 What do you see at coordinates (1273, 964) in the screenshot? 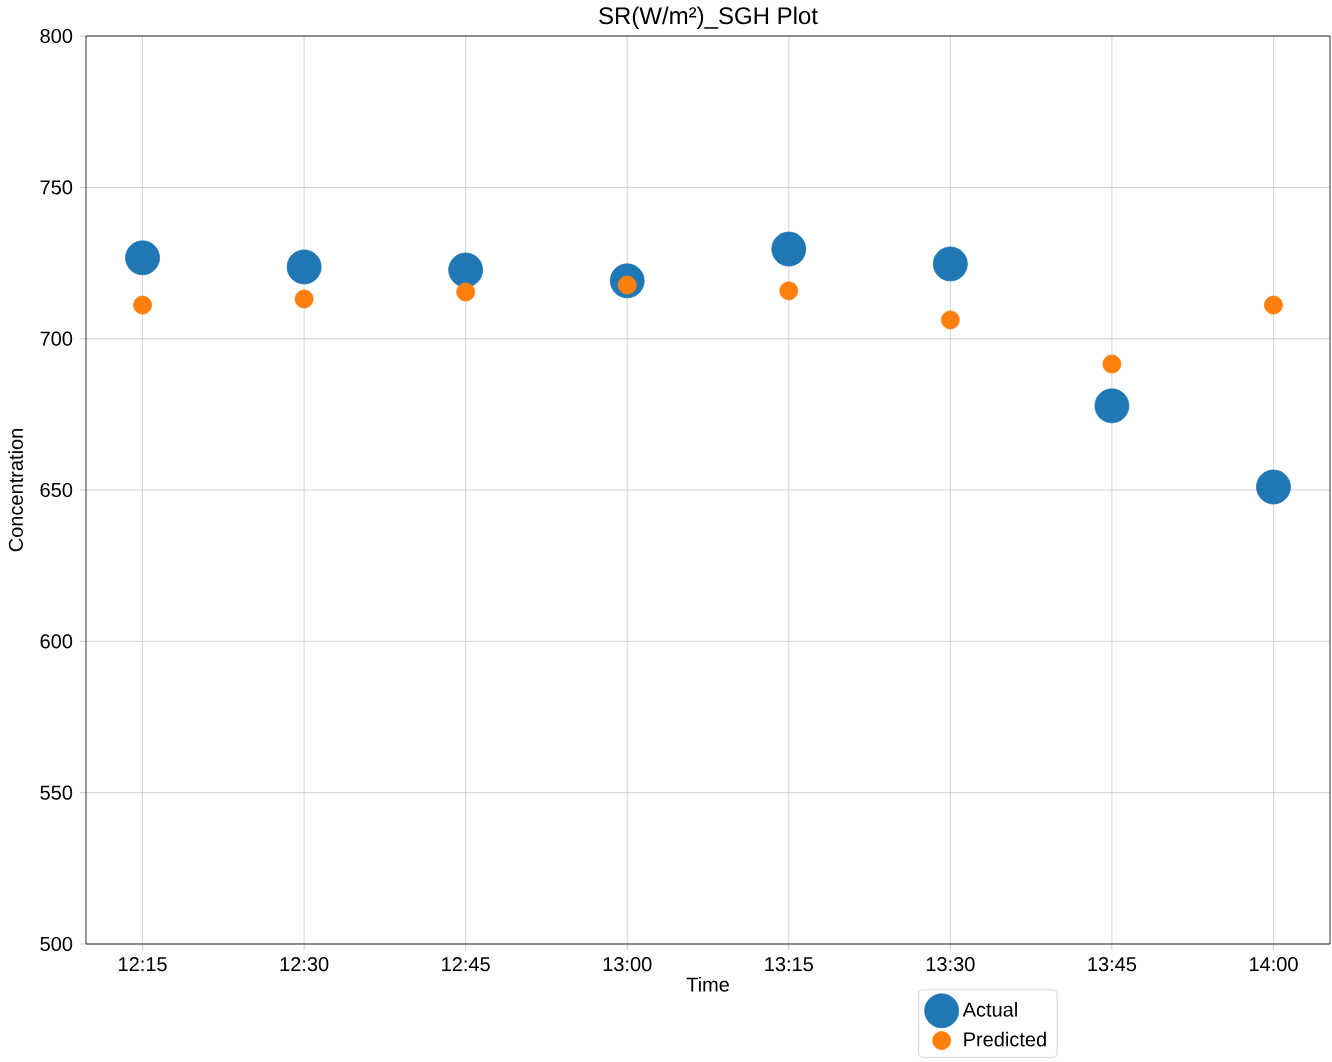
I see `x-tick-label: 14:00` at bounding box center [1273, 964].